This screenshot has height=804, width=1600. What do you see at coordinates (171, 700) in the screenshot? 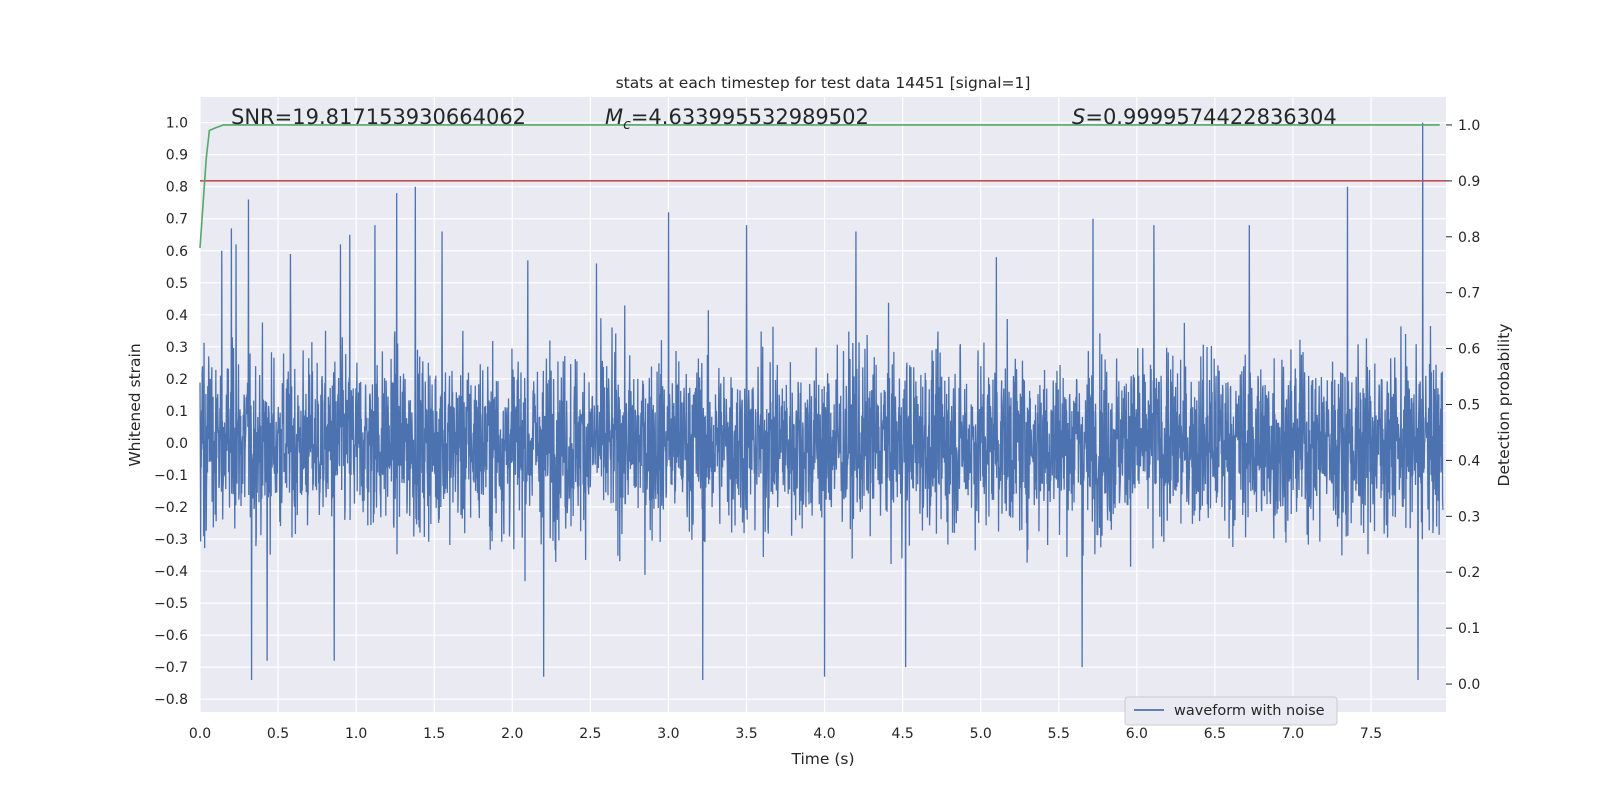
I see `y-tick-label: −0.8` at bounding box center [171, 700].